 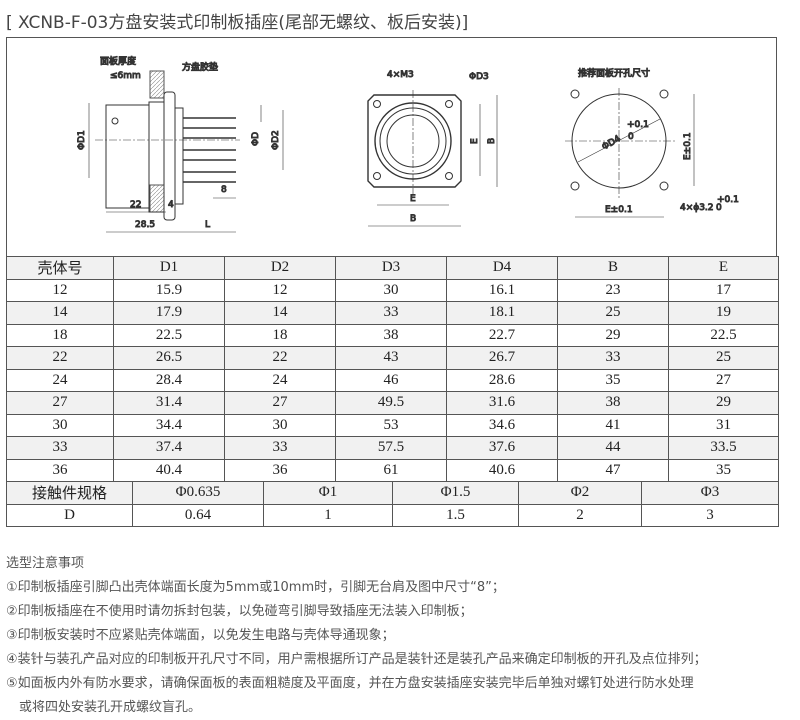 What do you see at coordinates (413, 219) in the screenshot?
I see `b-horizontal-label: B` at bounding box center [413, 219].